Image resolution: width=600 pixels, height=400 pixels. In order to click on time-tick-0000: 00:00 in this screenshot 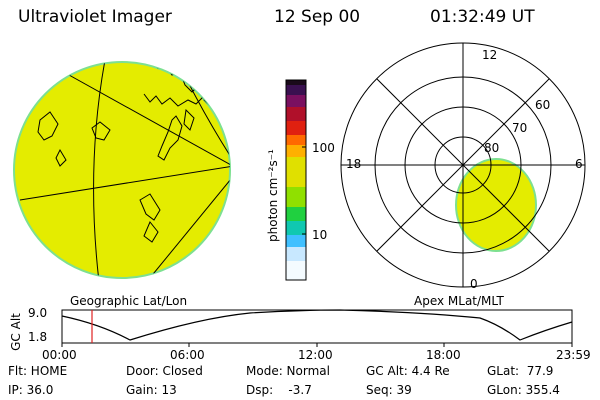, I will do `click(59, 355)`.